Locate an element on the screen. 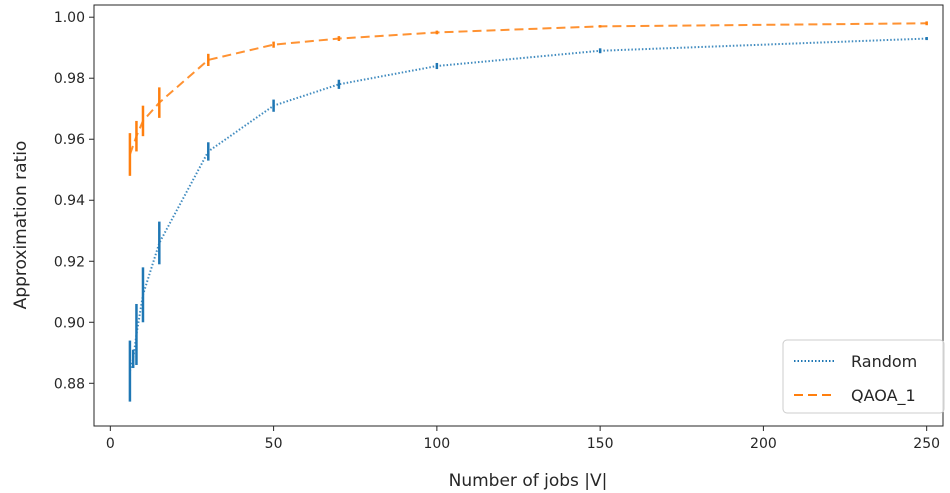 Image resolution: width=950 pixels, height=493 pixels. y-tick-label: 0.90 is located at coordinates (69, 323).